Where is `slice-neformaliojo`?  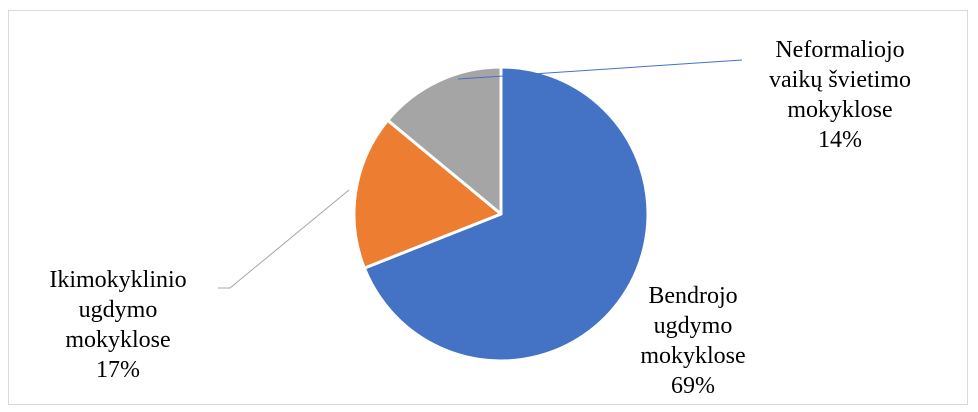 slice-neformaliojo is located at coordinates (444, 140).